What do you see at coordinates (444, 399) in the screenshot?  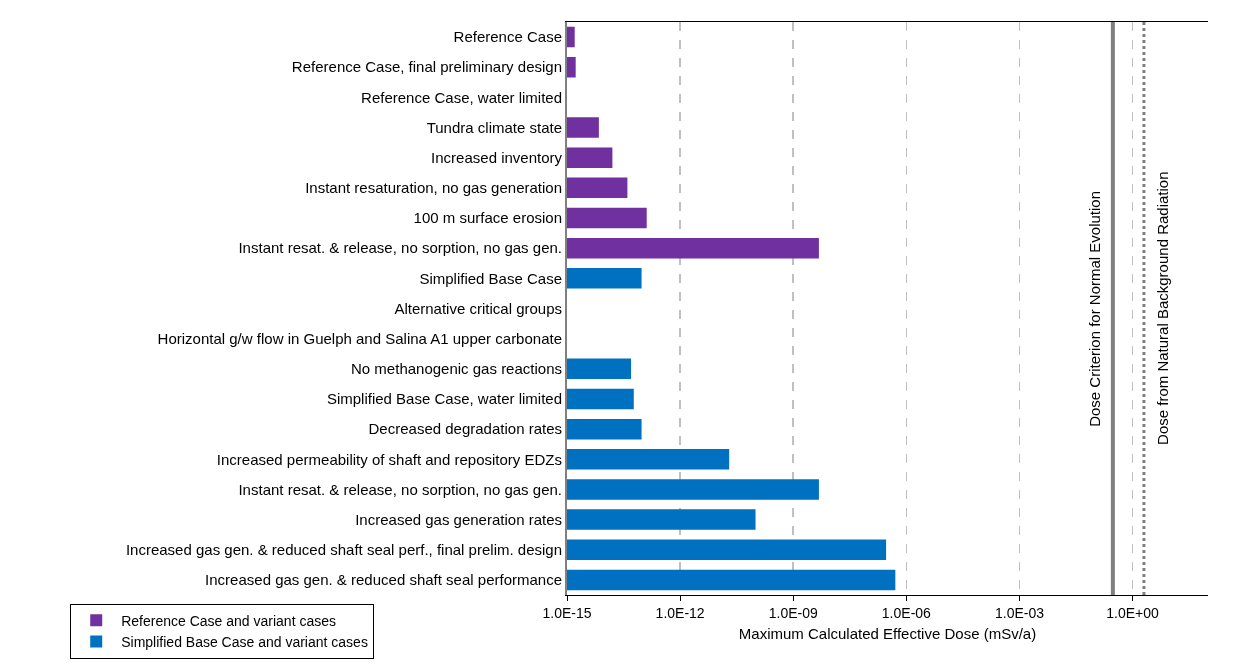 I see `y-tick-label: Simplified Base Case, water limited` at bounding box center [444, 399].